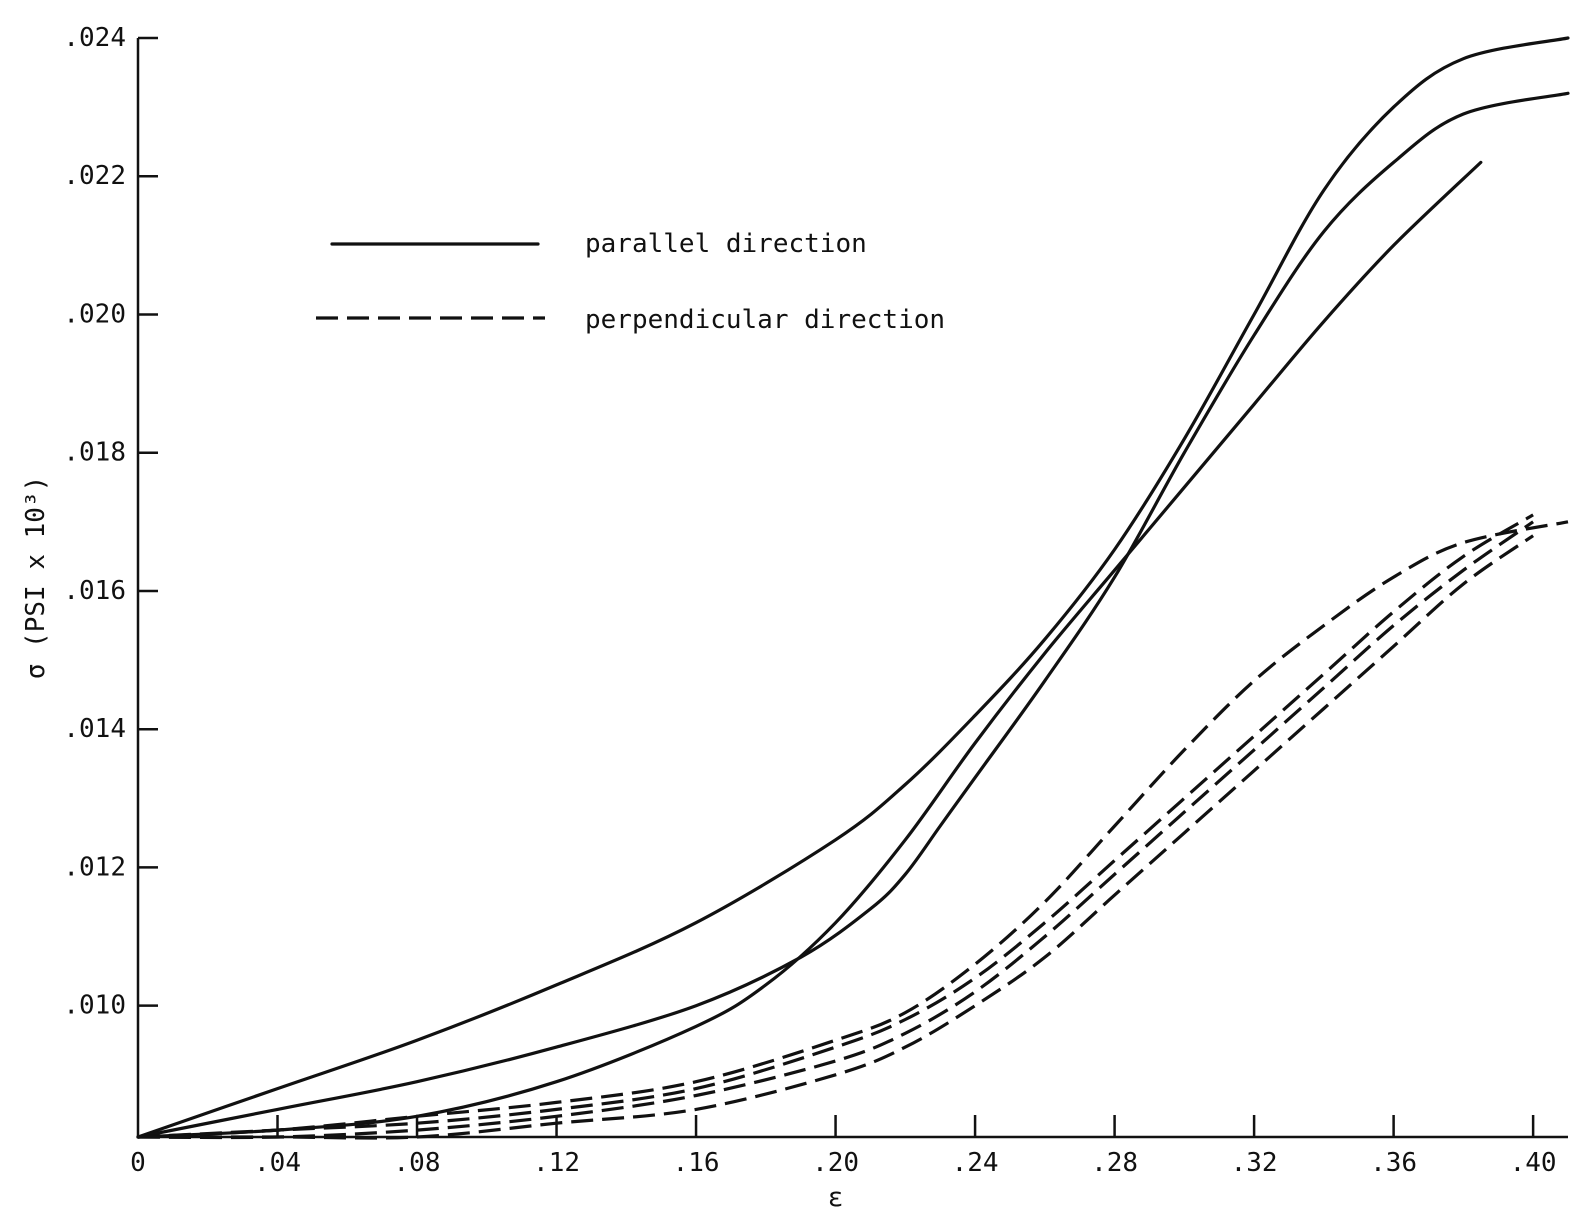 This screenshot has width=1586, height=1217. I want to click on y-axis-title: σ (PSI x 10³), so click(36, 578).